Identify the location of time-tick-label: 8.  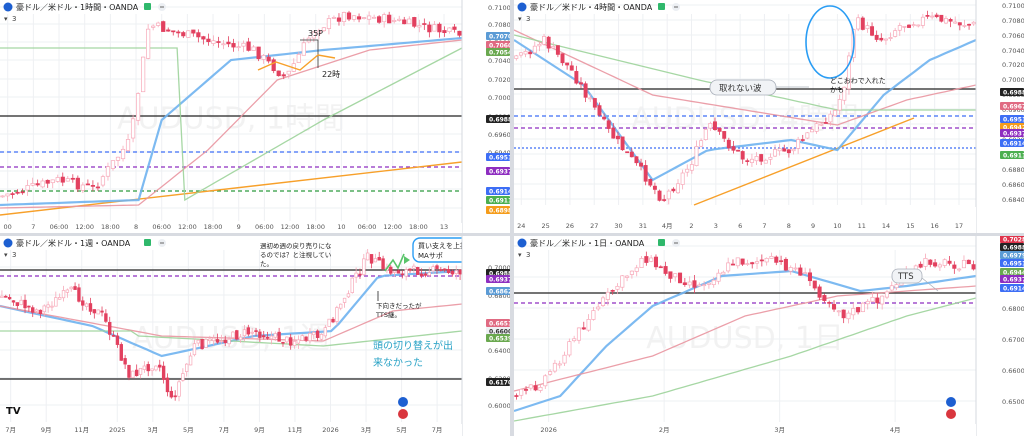
(789, 226).